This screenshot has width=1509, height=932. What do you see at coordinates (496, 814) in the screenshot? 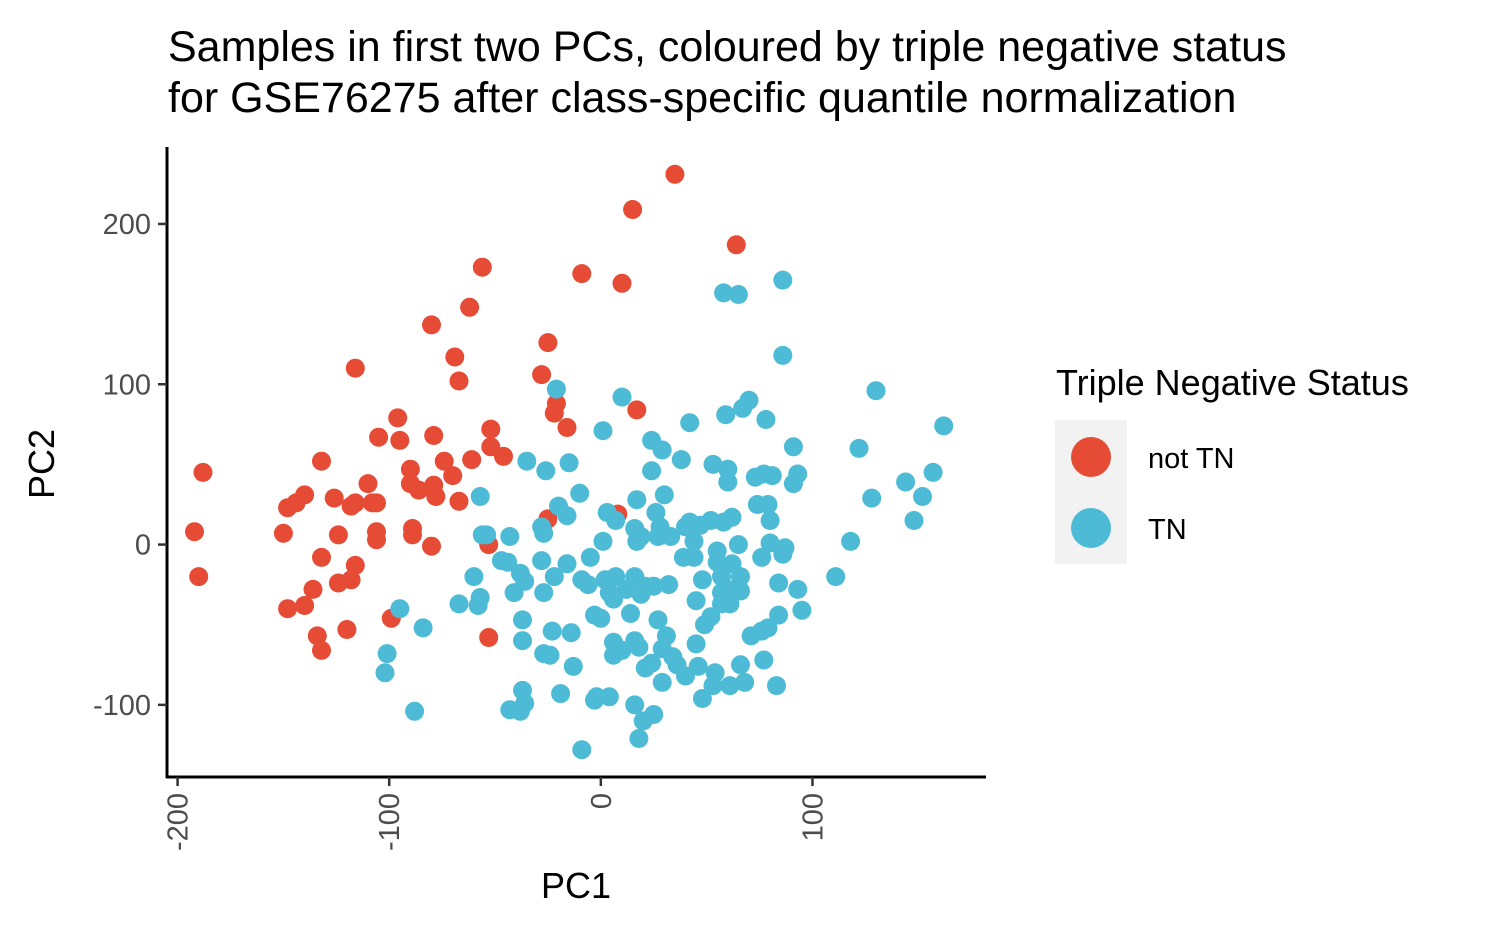
I see `x-axis-ticks: -200 -100 0 100` at bounding box center [496, 814].